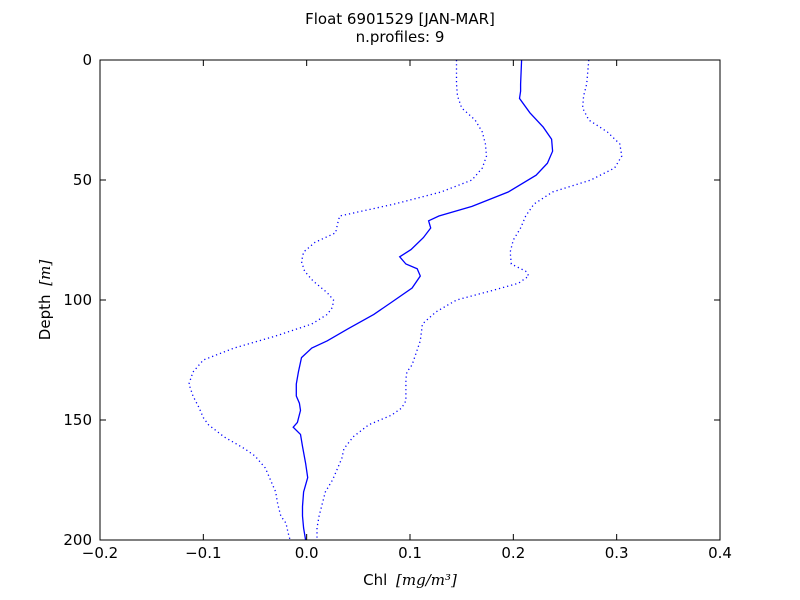 Image resolution: width=800 pixels, height=600 pixels. Describe the element at coordinates (375, 580) in the screenshot. I see `x-axis-label-text: Chl` at that location.